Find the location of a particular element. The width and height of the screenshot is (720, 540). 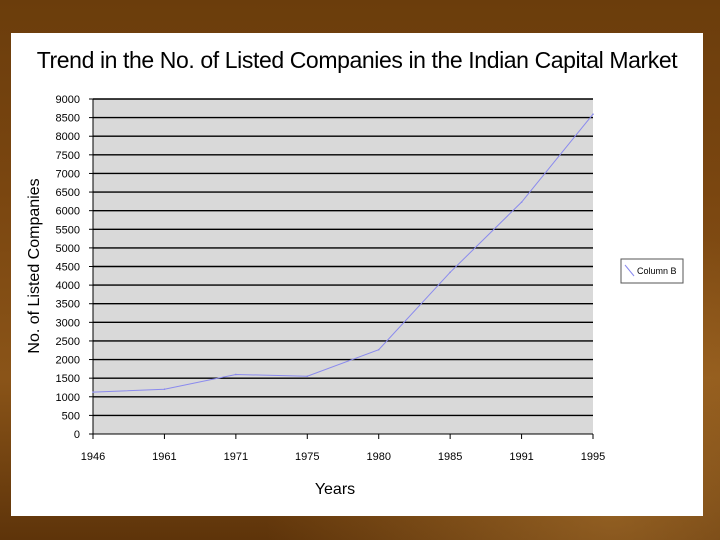

y-tick-label: 1000 is located at coordinates (68, 398).